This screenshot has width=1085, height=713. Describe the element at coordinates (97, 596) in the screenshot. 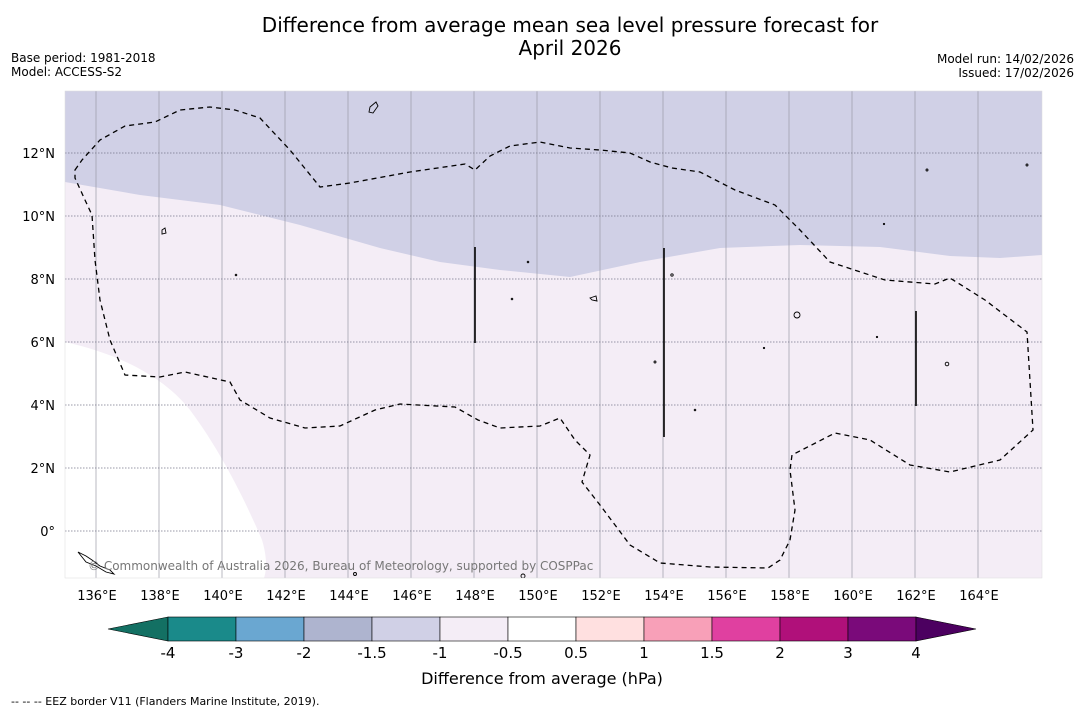

I see `lon-label: 136°E` at that location.